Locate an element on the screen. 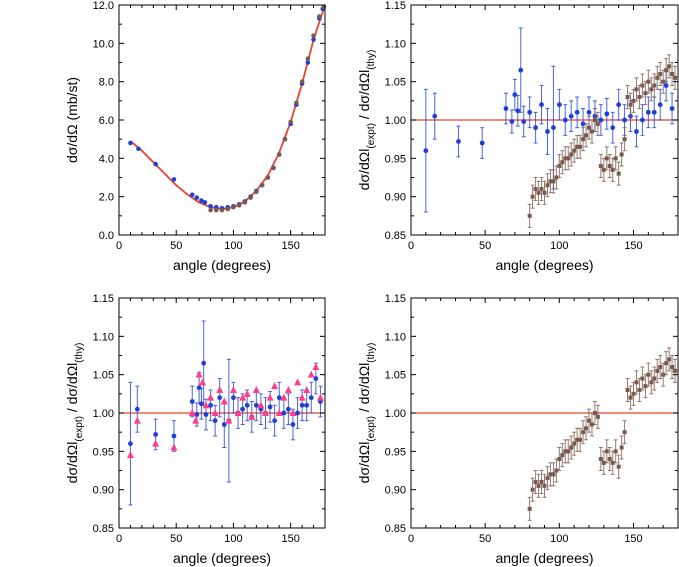  x-tick-label: 0 is located at coordinates (119, 246).